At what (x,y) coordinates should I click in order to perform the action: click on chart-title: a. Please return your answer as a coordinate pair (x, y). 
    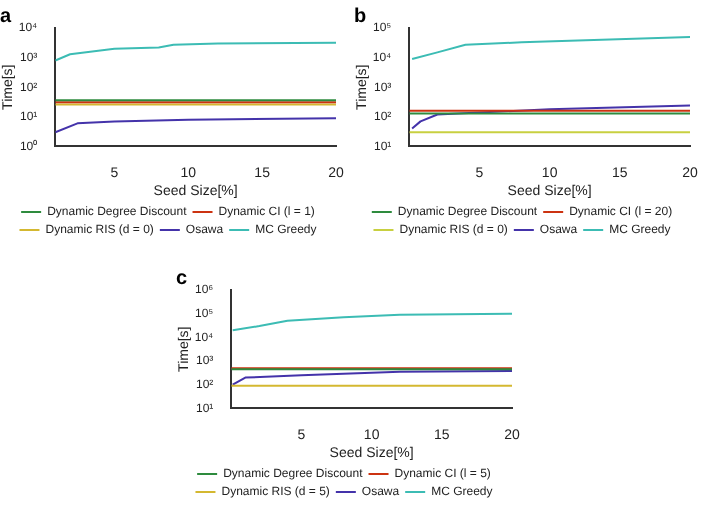
    Looking at the image, I should click on (6, 16).